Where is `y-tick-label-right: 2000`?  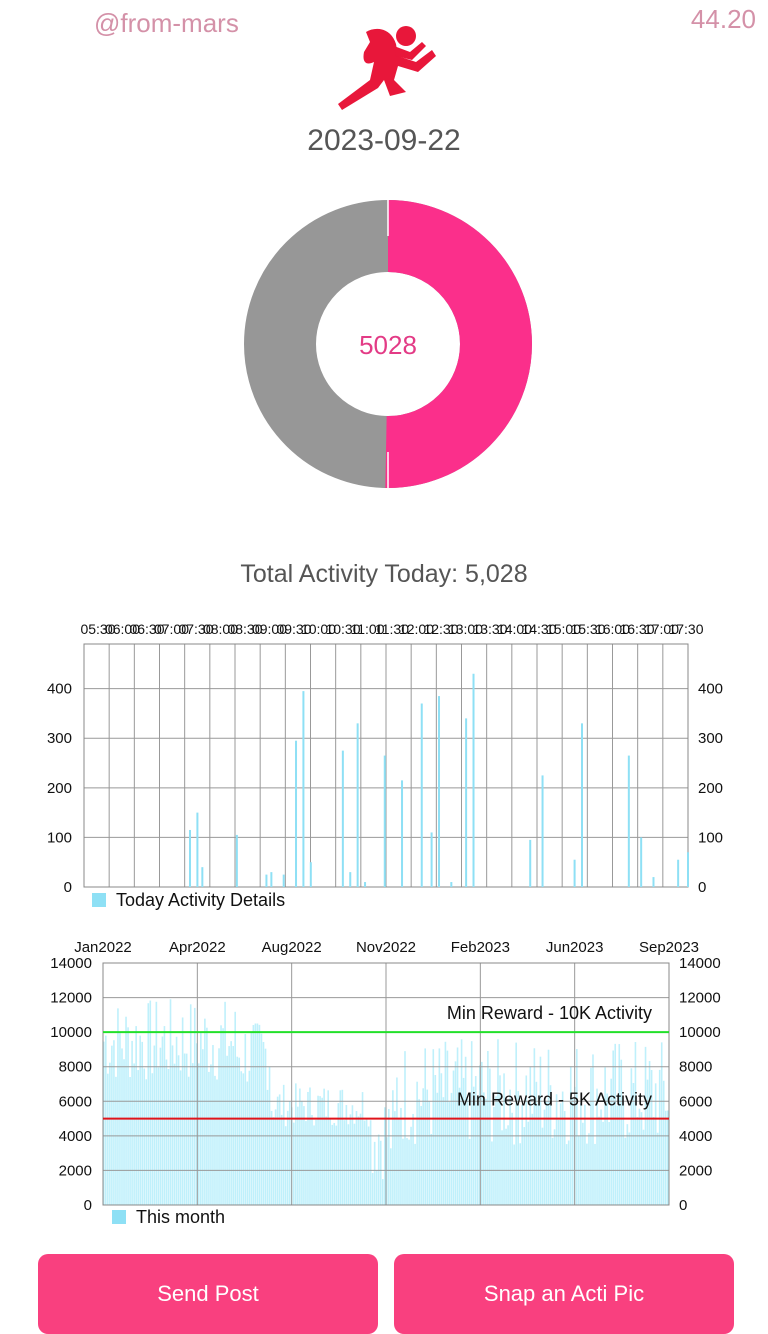
y-tick-label-right: 2000 is located at coordinates (695, 1170).